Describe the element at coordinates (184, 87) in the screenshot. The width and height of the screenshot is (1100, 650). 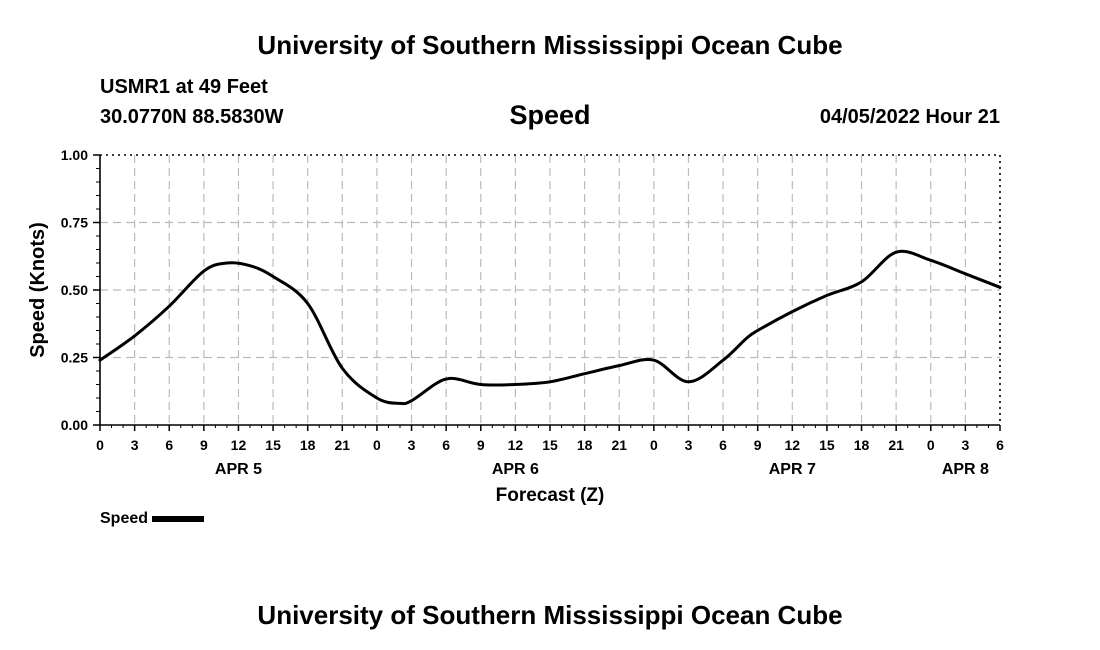
I see `station-label: USMR1 at 49 Feet` at that location.